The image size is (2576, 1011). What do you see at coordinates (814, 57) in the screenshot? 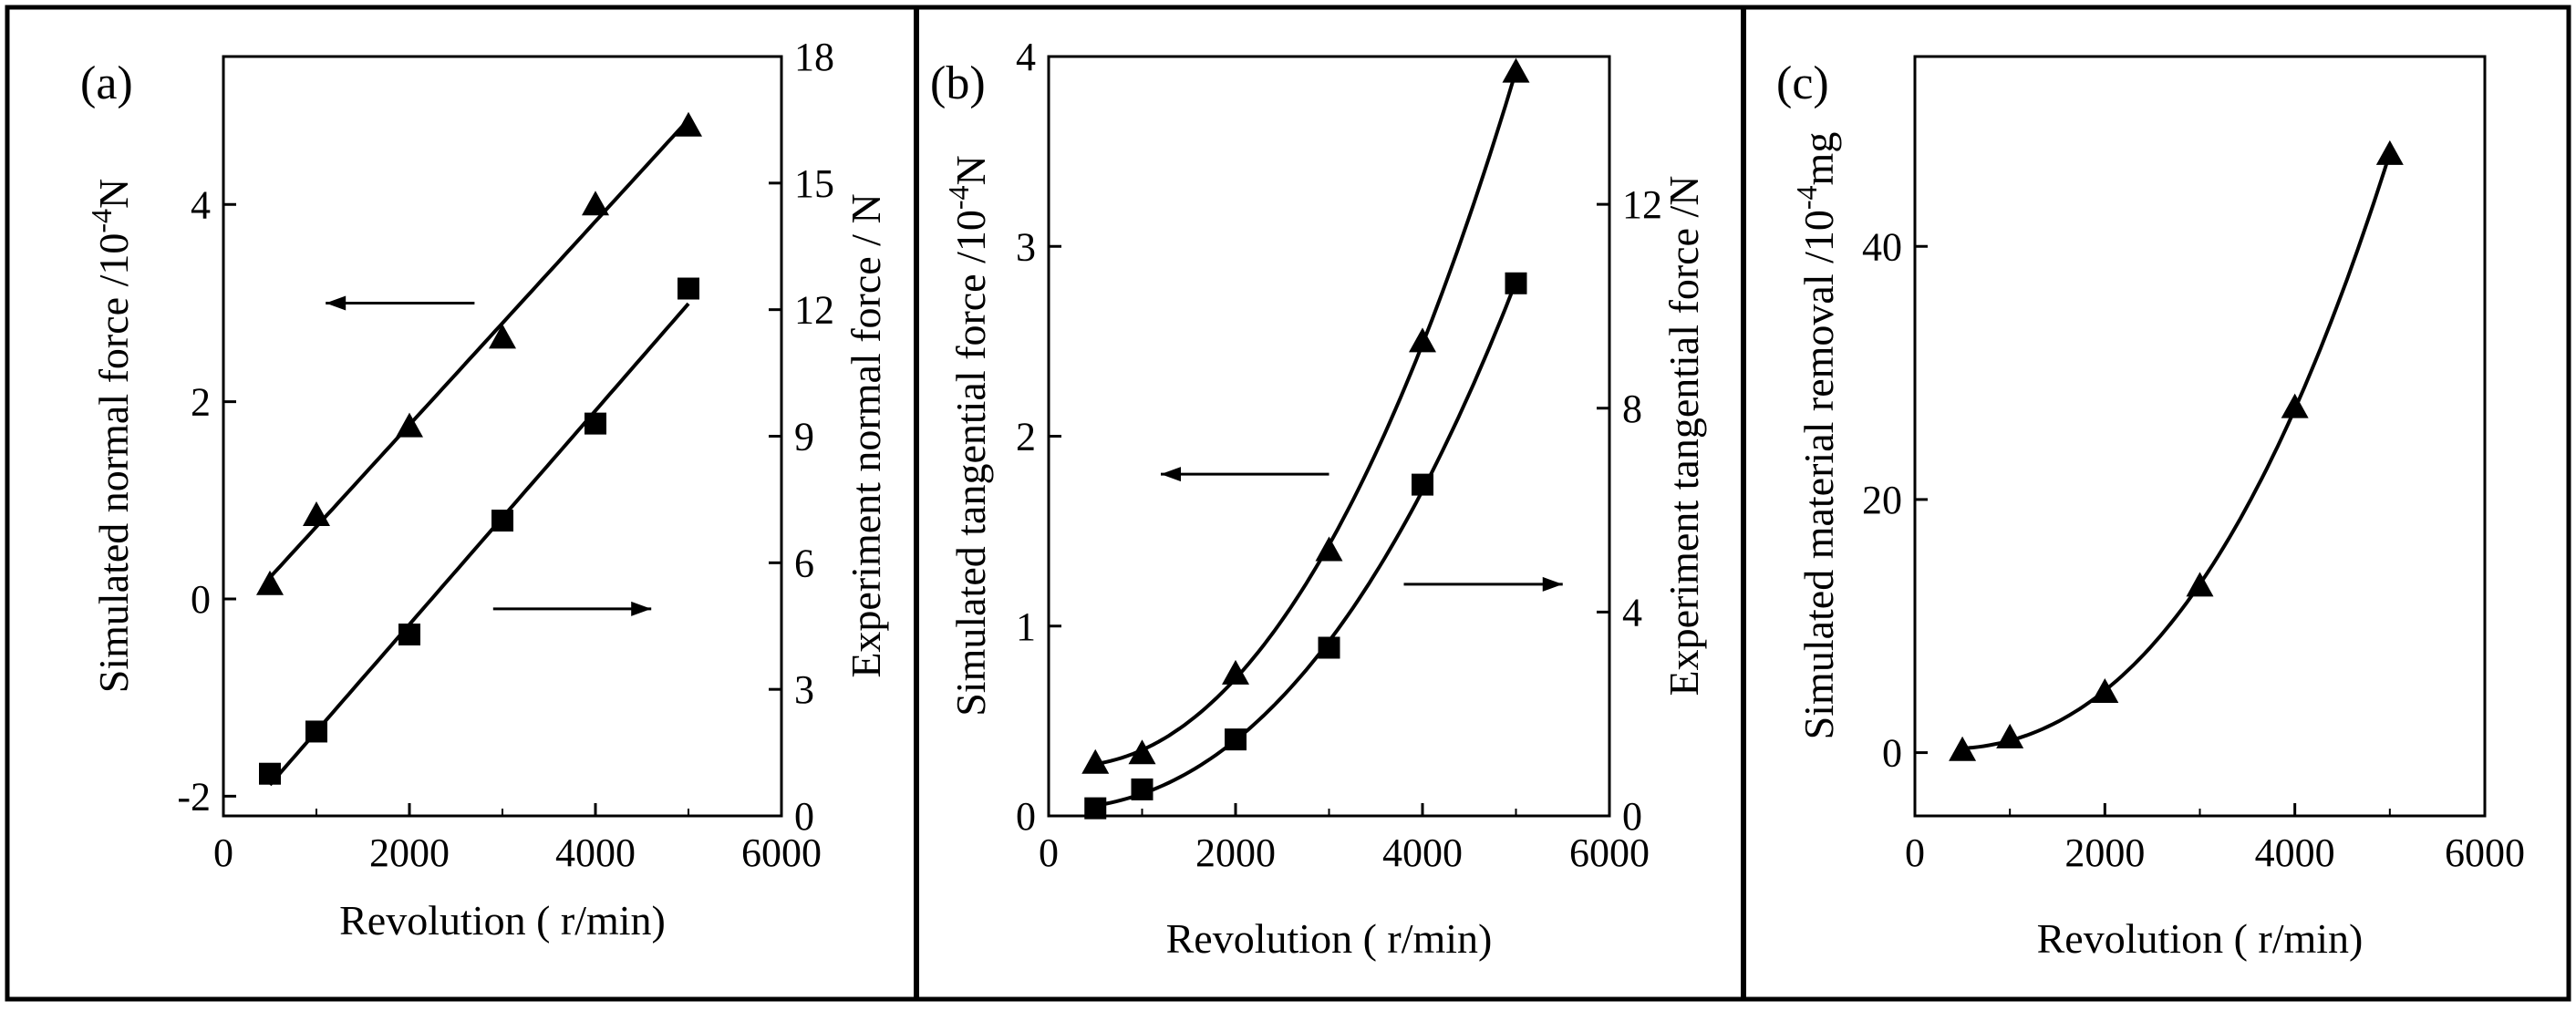
I see `y2-tick-label: 18` at bounding box center [814, 57].